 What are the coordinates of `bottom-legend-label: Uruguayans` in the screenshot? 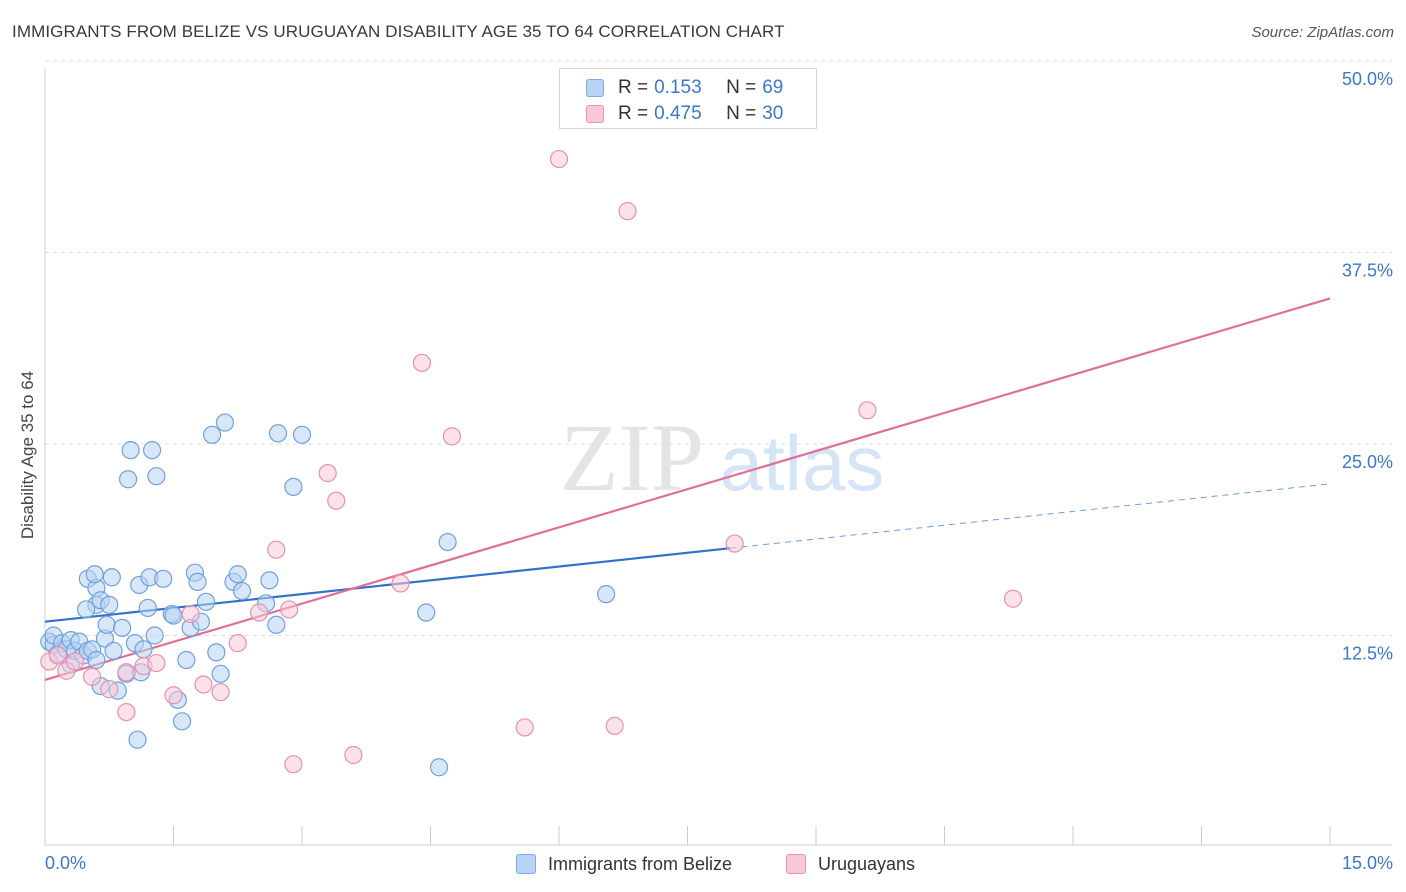 It's located at (867, 863).